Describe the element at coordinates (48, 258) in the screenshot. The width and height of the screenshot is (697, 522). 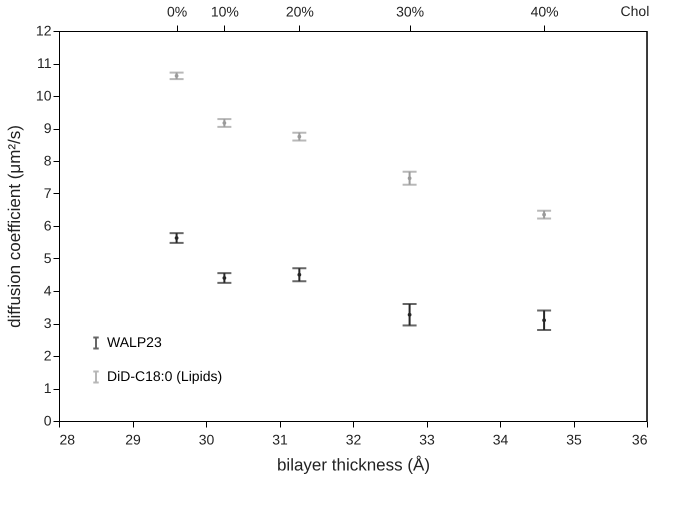
I see `y-tick-label: 5` at that location.